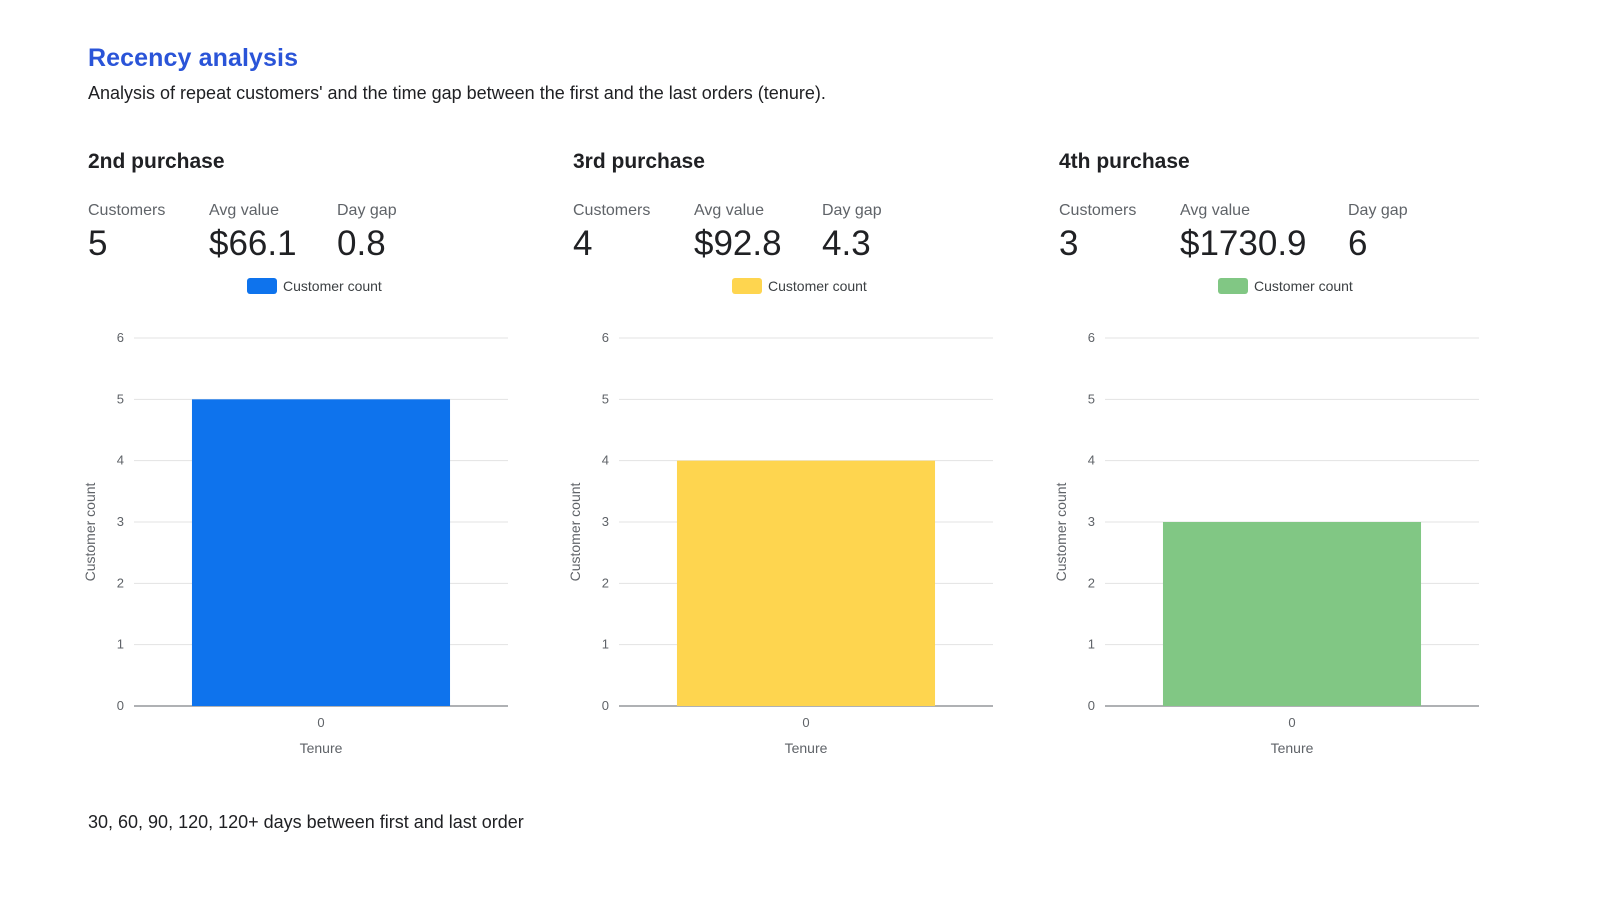  I want to click on metric-value: 3, so click(1069, 243).